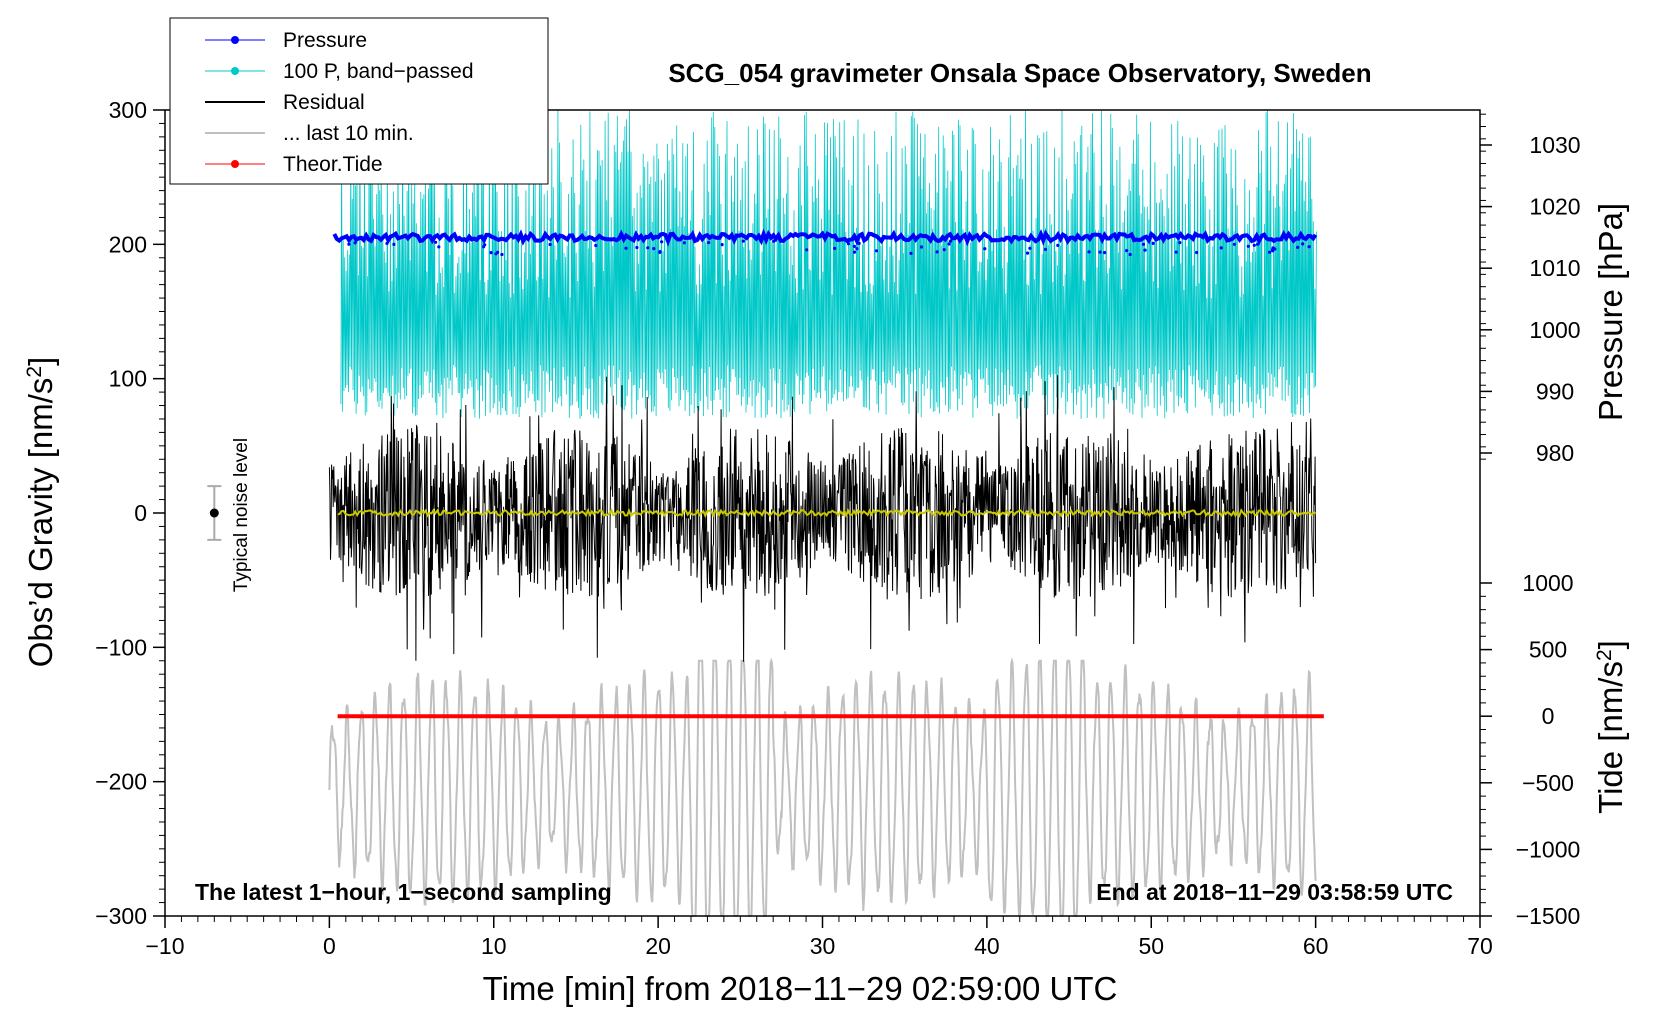 The width and height of the screenshot is (1660, 1020). What do you see at coordinates (1274, 892) in the screenshot?
I see `annotation-end-time: End at 2018−11−29 03:58:59 UTC` at bounding box center [1274, 892].